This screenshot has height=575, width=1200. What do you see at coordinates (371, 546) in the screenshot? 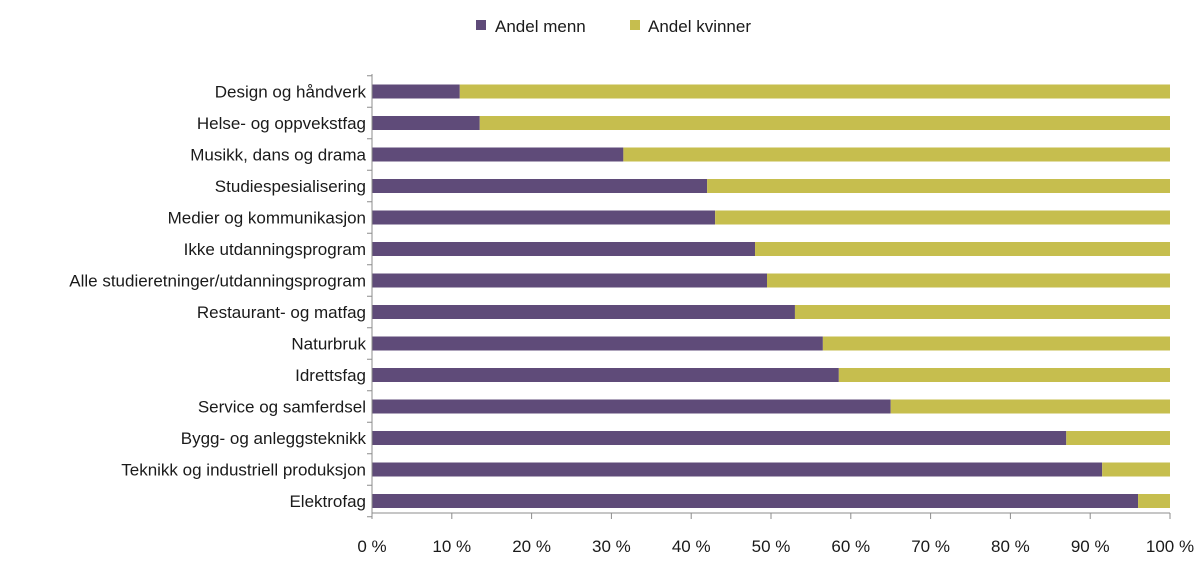
I see `x-tick-label: 0 %` at bounding box center [371, 546].